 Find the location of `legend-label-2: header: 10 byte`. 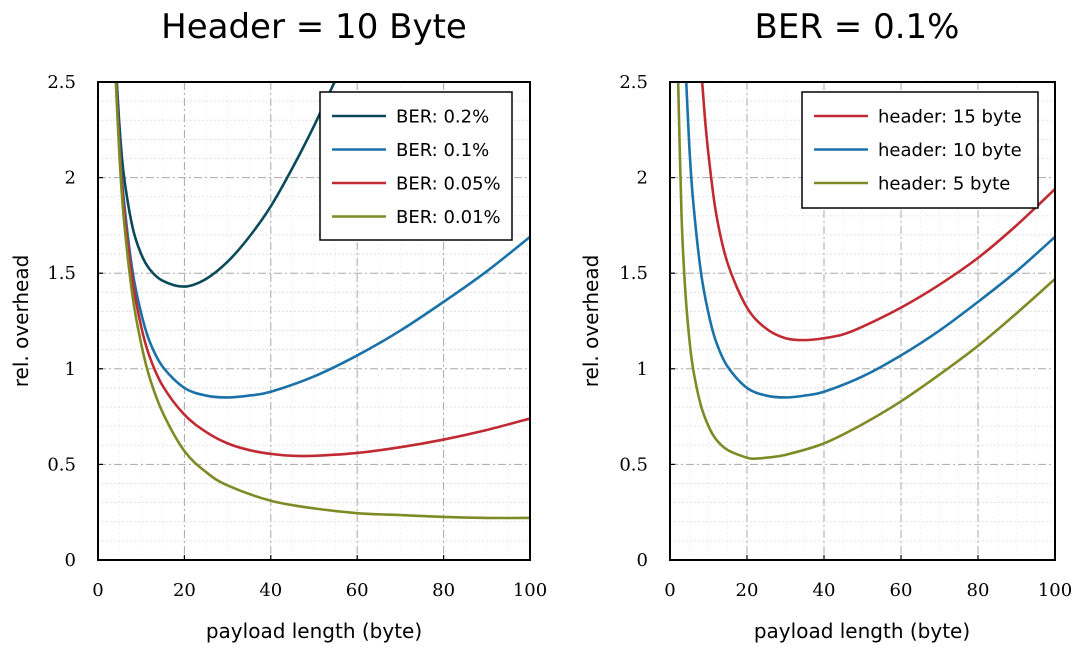

legend-label-2: header: 10 byte is located at coordinates (950, 150).